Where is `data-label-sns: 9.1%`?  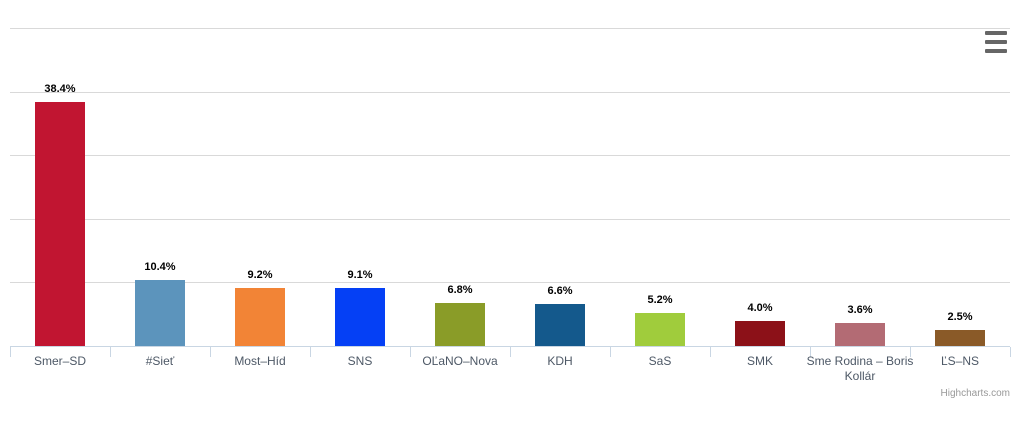
data-label-sns: 9.1% is located at coordinates (360, 275).